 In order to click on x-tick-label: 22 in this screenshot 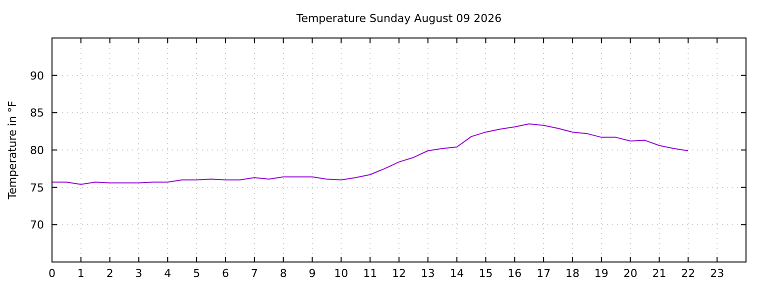, I will do `click(688, 273)`.